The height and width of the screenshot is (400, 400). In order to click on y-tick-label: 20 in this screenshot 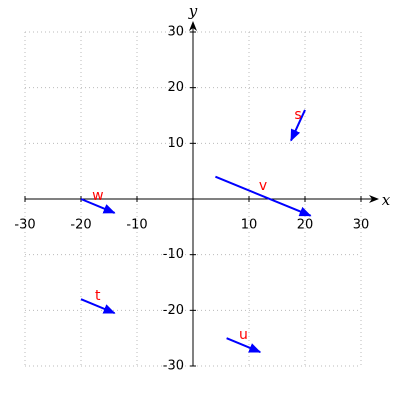, I will do `click(175, 87)`.